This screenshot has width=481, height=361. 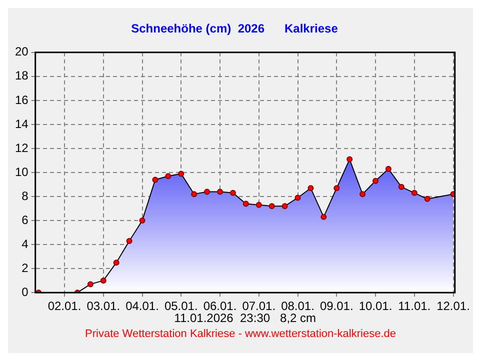 I want to click on y-tick-label: 10, so click(x=21, y=171).